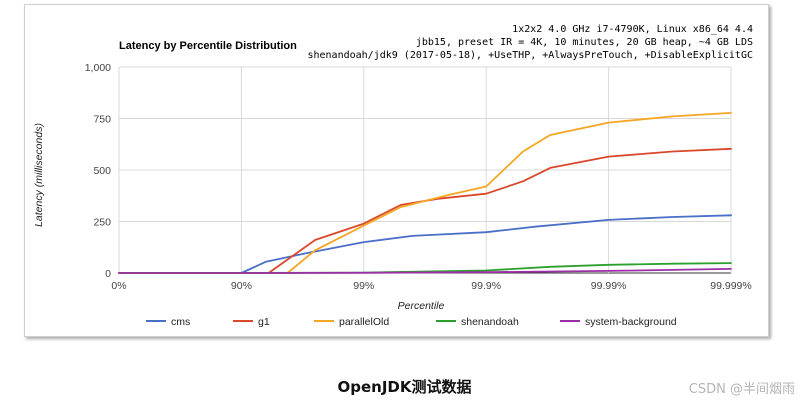 This screenshot has width=809, height=407. I want to click on y-tick-label: 250, so click(102, 223).